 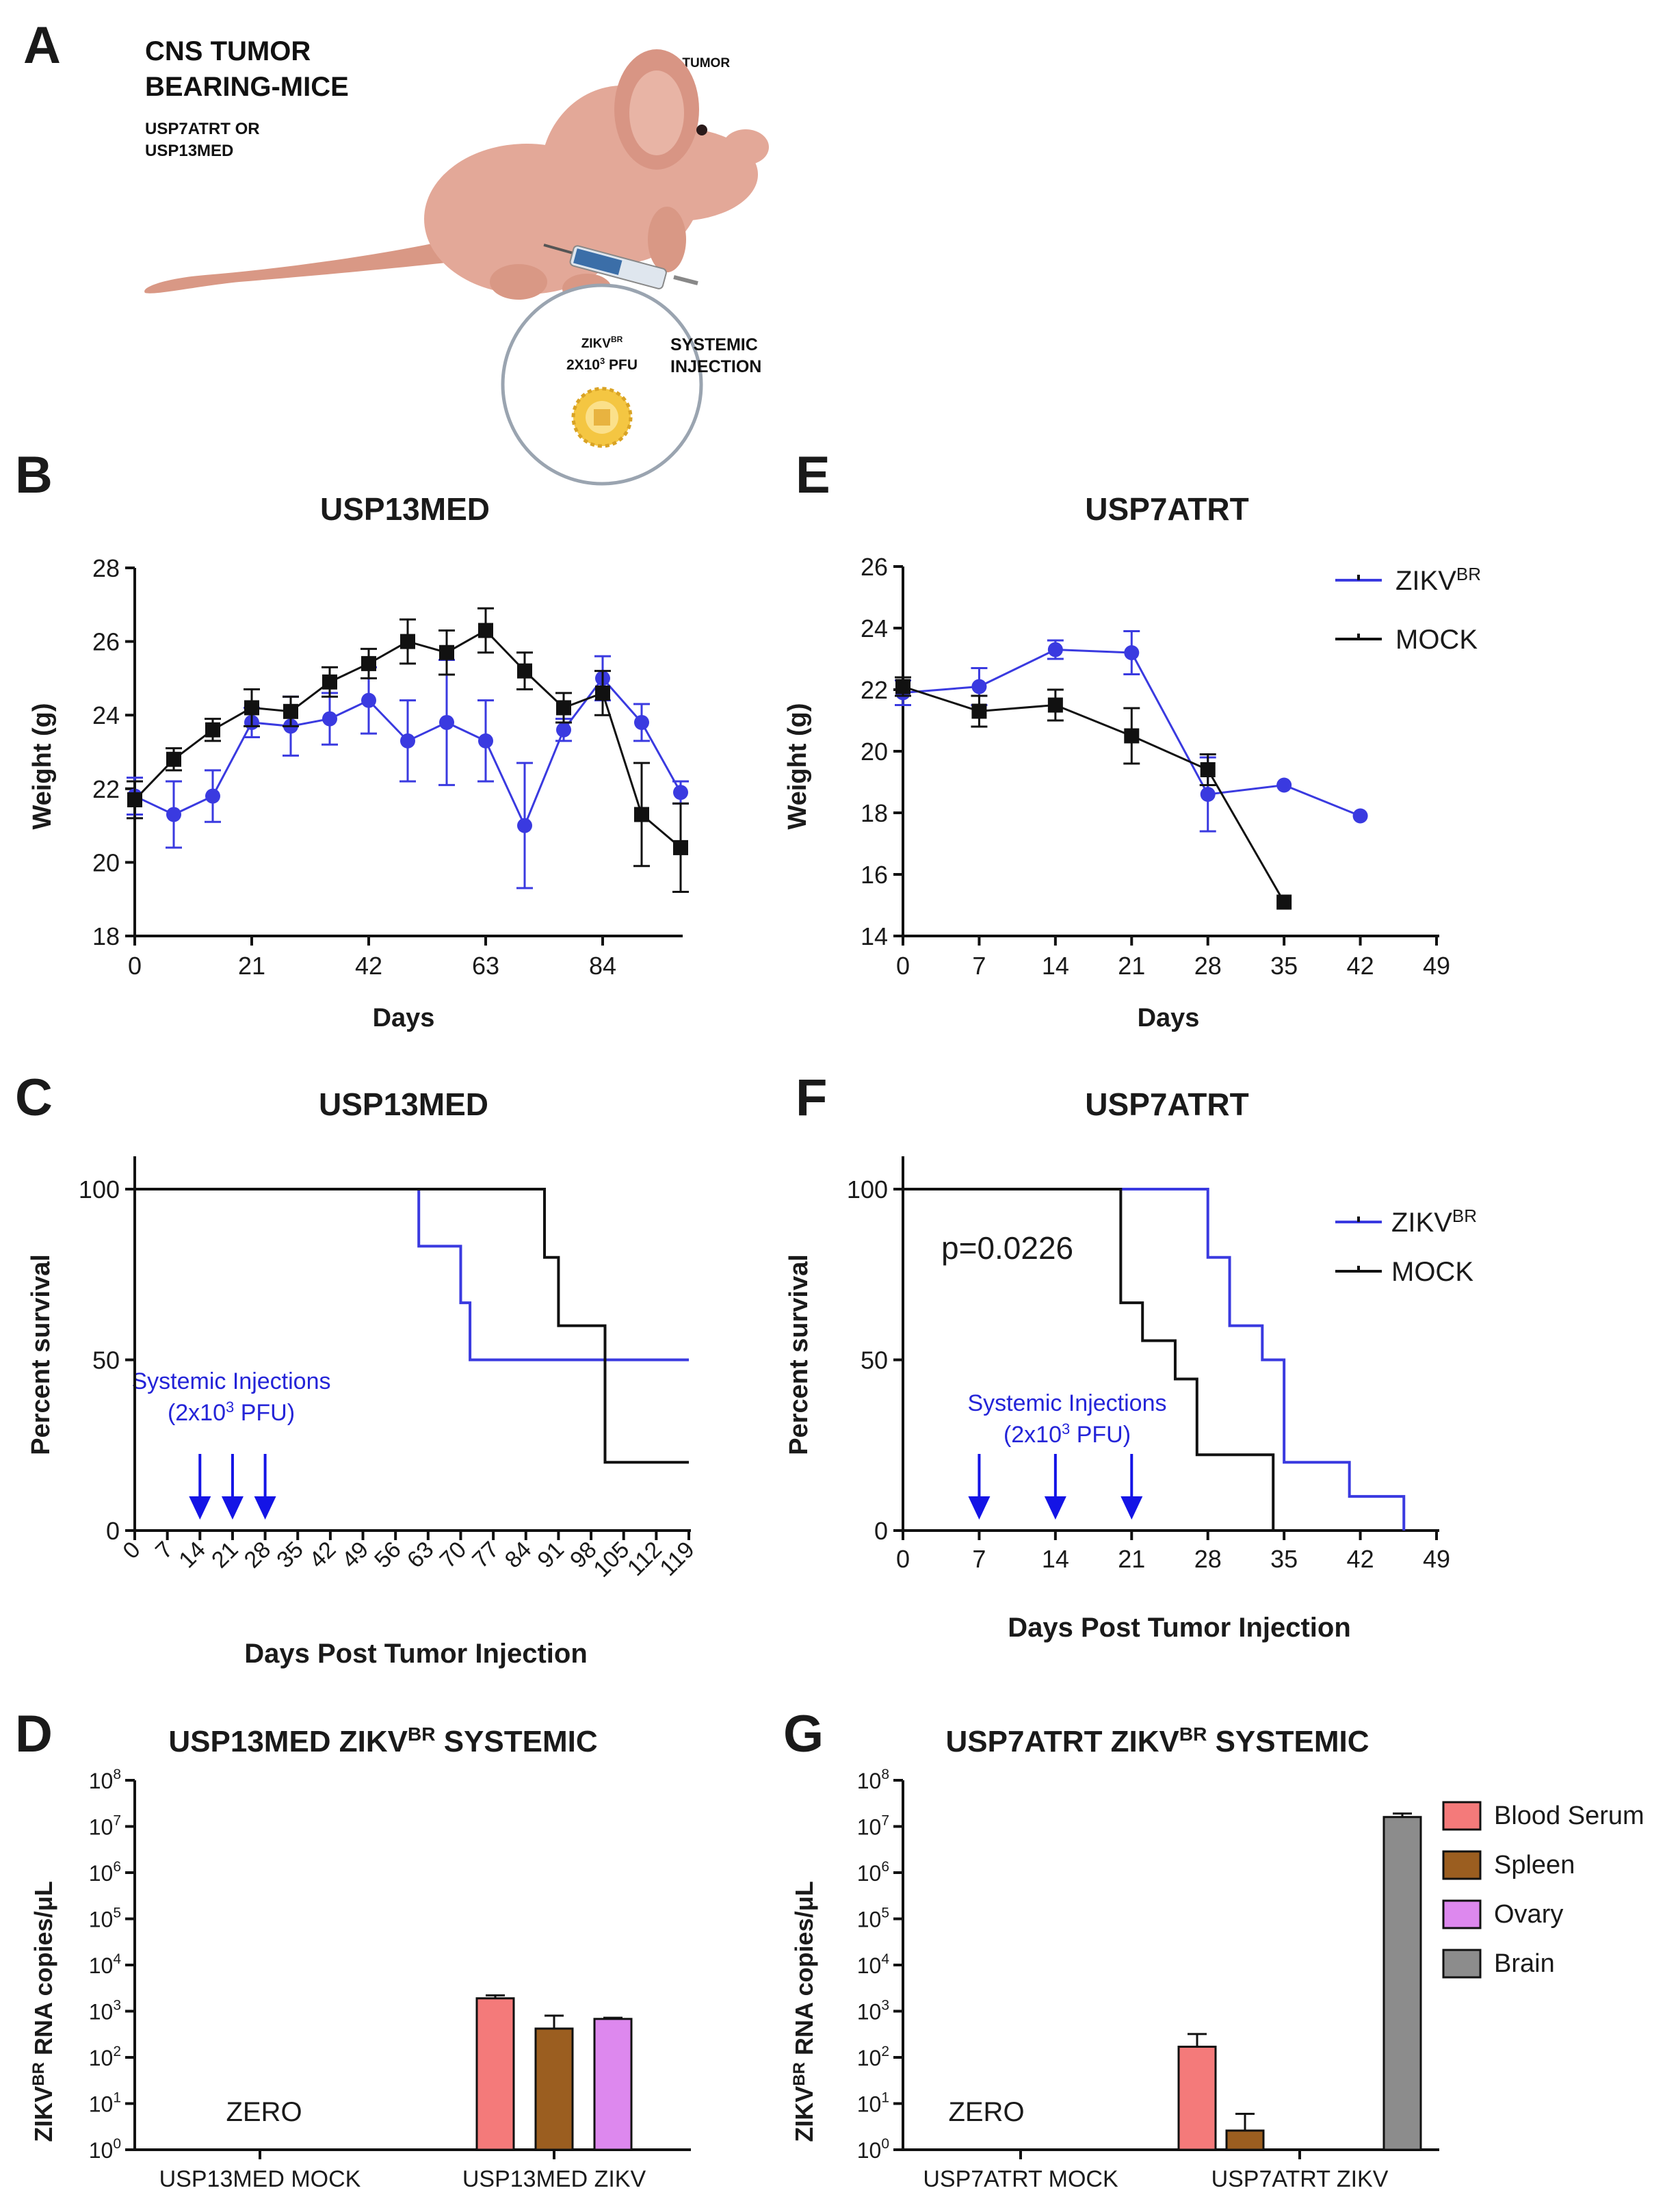 What do you see at coordinates (1524, 1963) in the screenshot?
I see `legend-label-brain: Brain` at bounding box center [1524, 1963].